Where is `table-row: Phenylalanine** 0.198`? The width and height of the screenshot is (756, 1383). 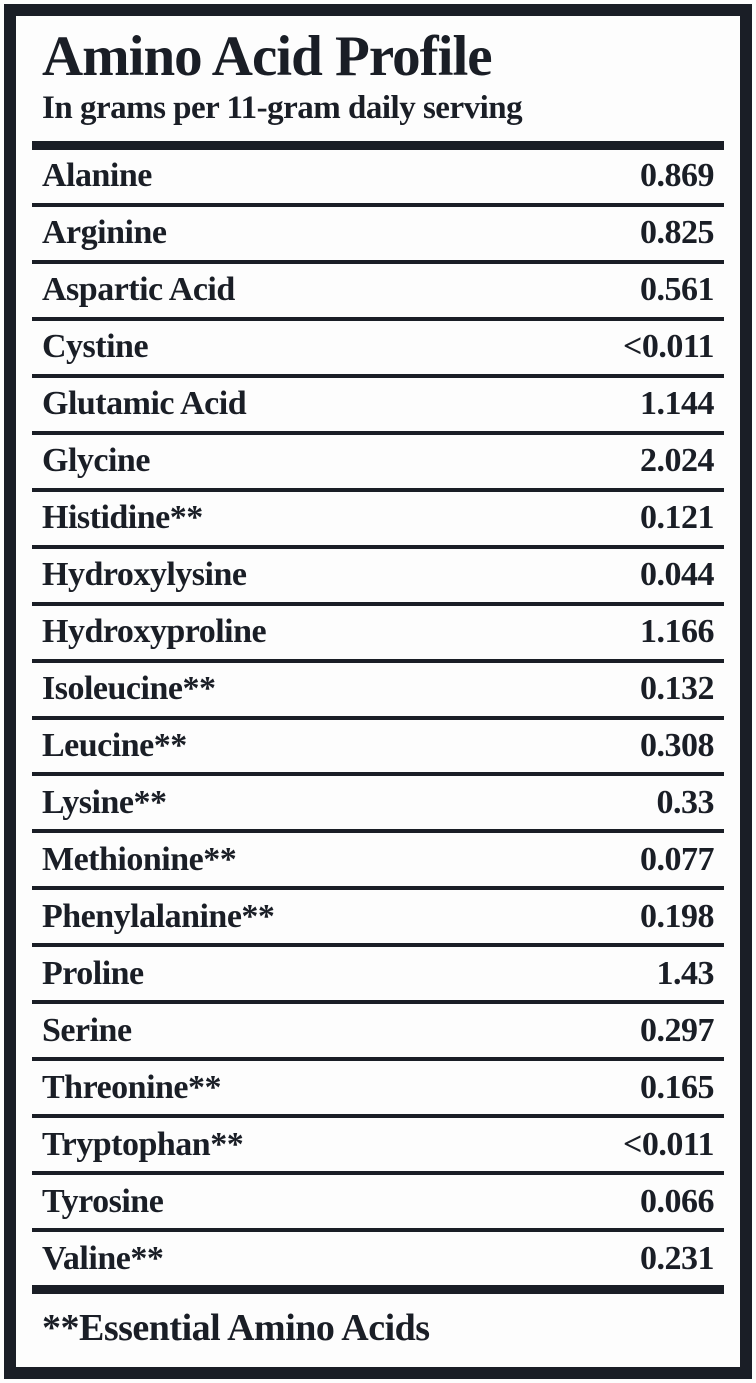
table-row: Phenylalanine** 0.198 is located at coordinates (378, 919).